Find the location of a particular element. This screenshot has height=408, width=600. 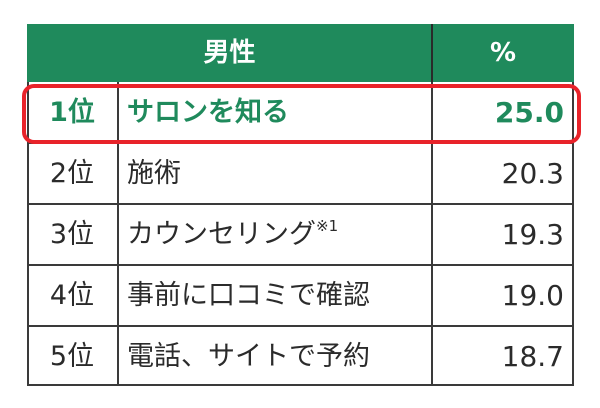

table-row: 1位 サロンを知る 25.0 is located at coordinates (300, 112).